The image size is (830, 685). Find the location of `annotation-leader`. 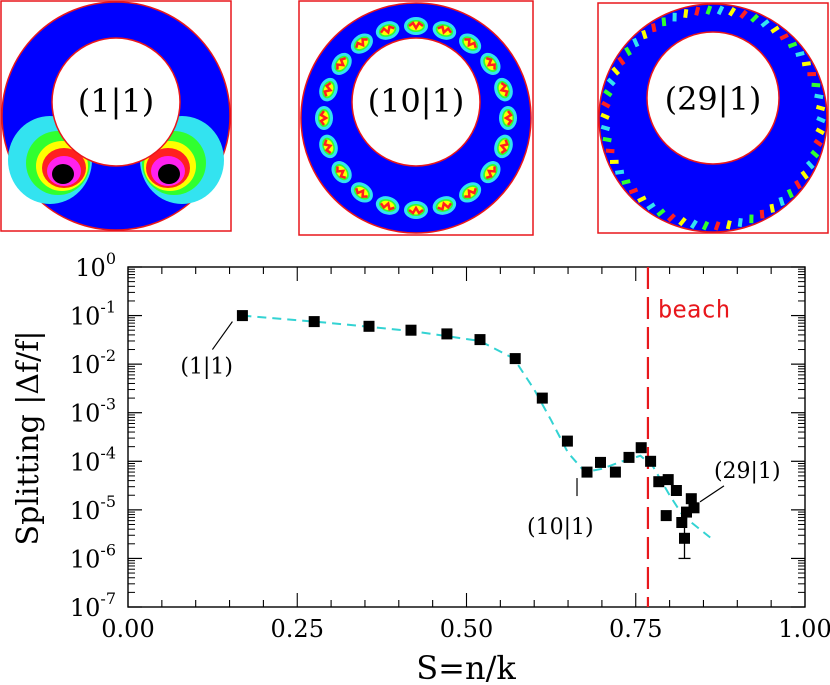

annotation-leader is located at coordinates (222, 335).